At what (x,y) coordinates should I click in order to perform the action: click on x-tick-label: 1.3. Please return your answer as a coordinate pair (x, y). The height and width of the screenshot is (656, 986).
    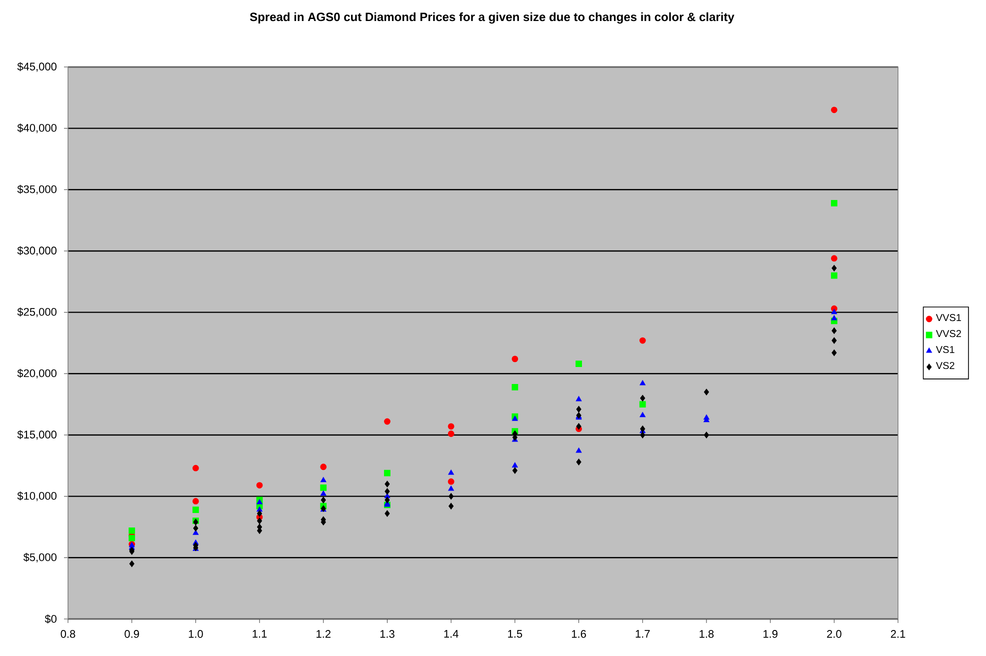
    Looking at the image, I should click on (387, 634).